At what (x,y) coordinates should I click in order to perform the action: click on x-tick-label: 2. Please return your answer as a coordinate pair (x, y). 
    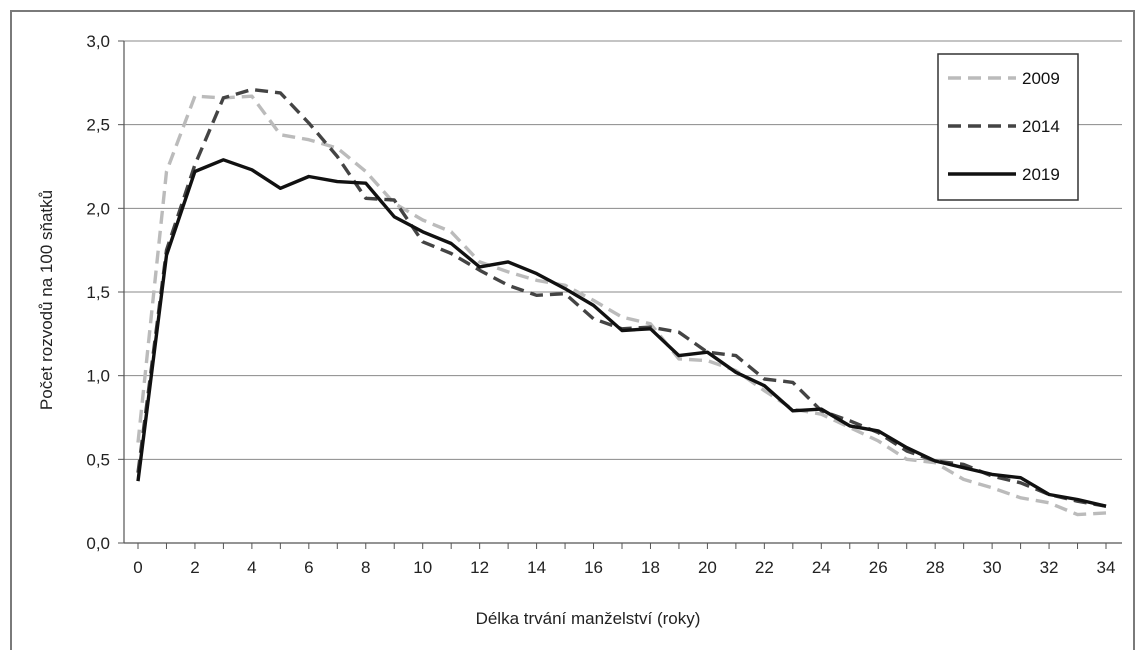
    Looking at the image, I should click on (194, 567).